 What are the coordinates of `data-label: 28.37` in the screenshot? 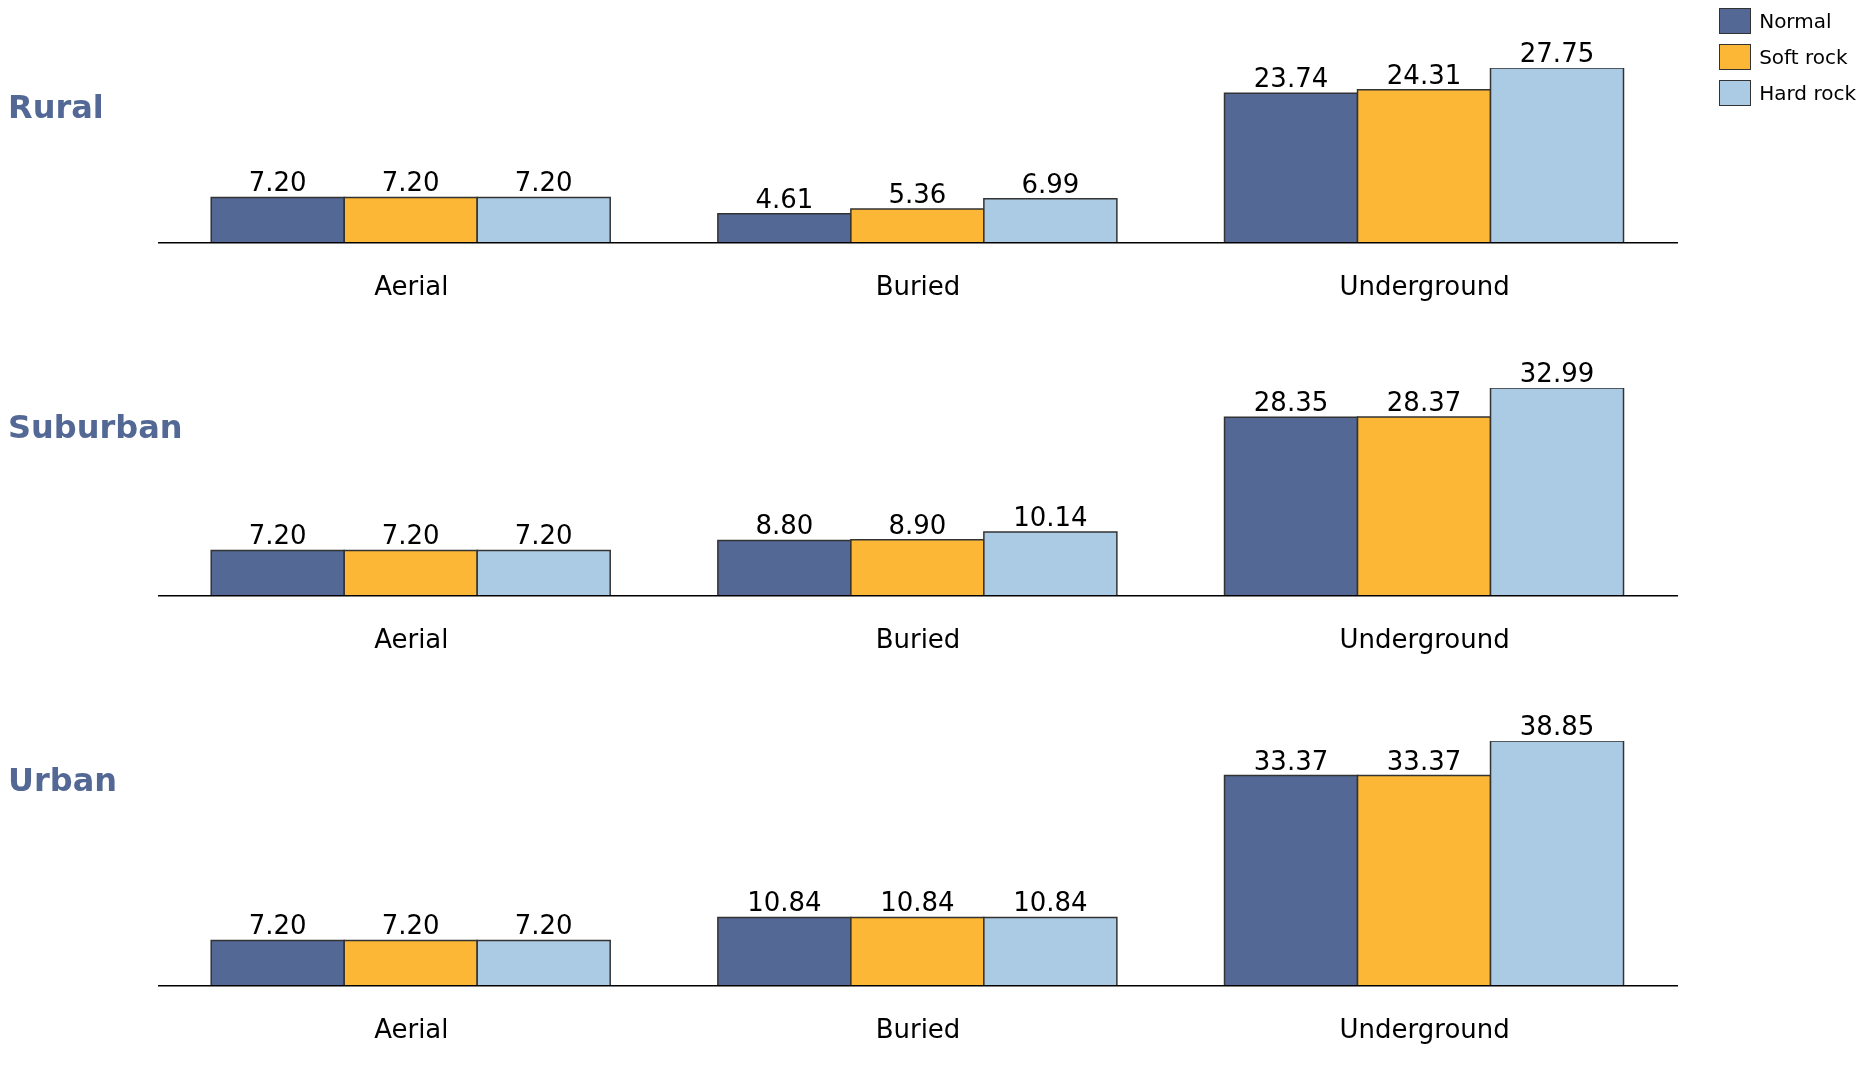 It's located at (1424, 401).